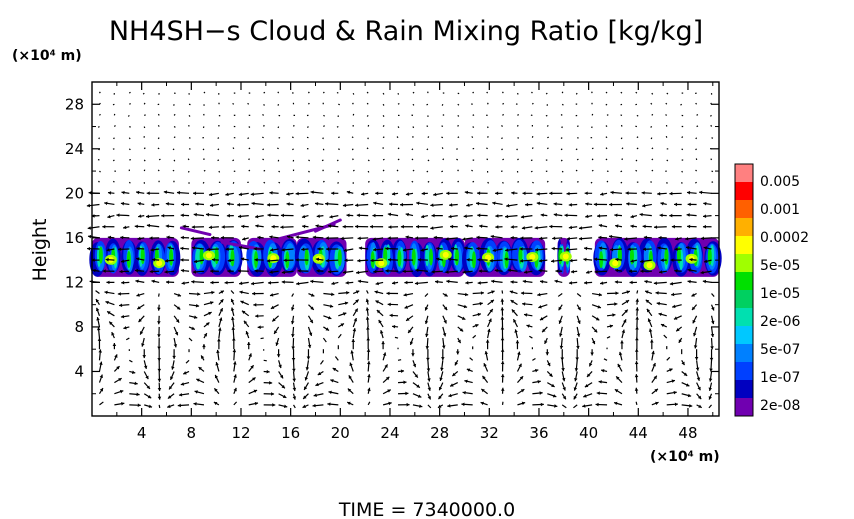 The height and width of the screenshot is (519, 854). What do you see at coordinates (780, 406) in the screenshot?
I see `legend-label: 2e-08` at bounding box center [780, 406].